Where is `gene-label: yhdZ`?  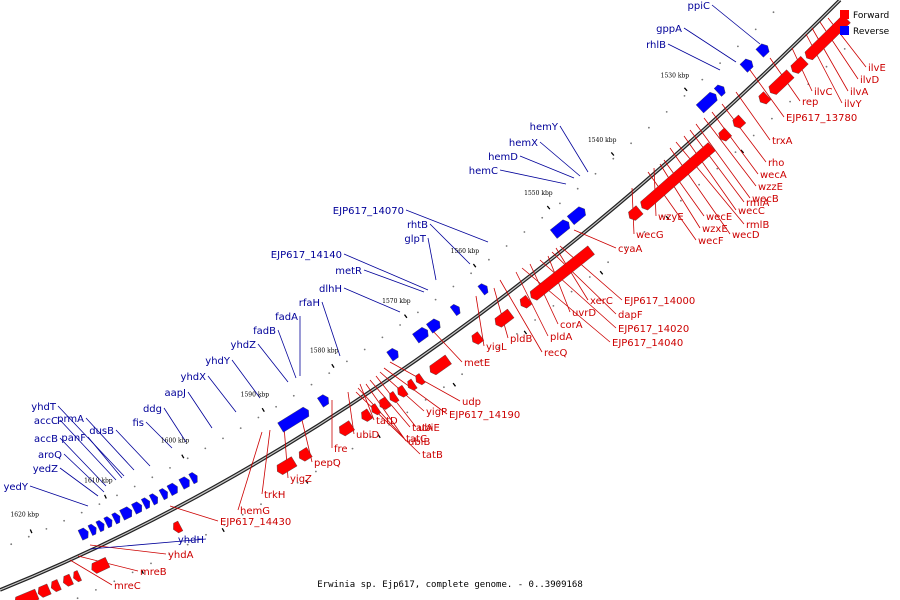
gene-label: yhdZ is located at coordinates (244, 345).